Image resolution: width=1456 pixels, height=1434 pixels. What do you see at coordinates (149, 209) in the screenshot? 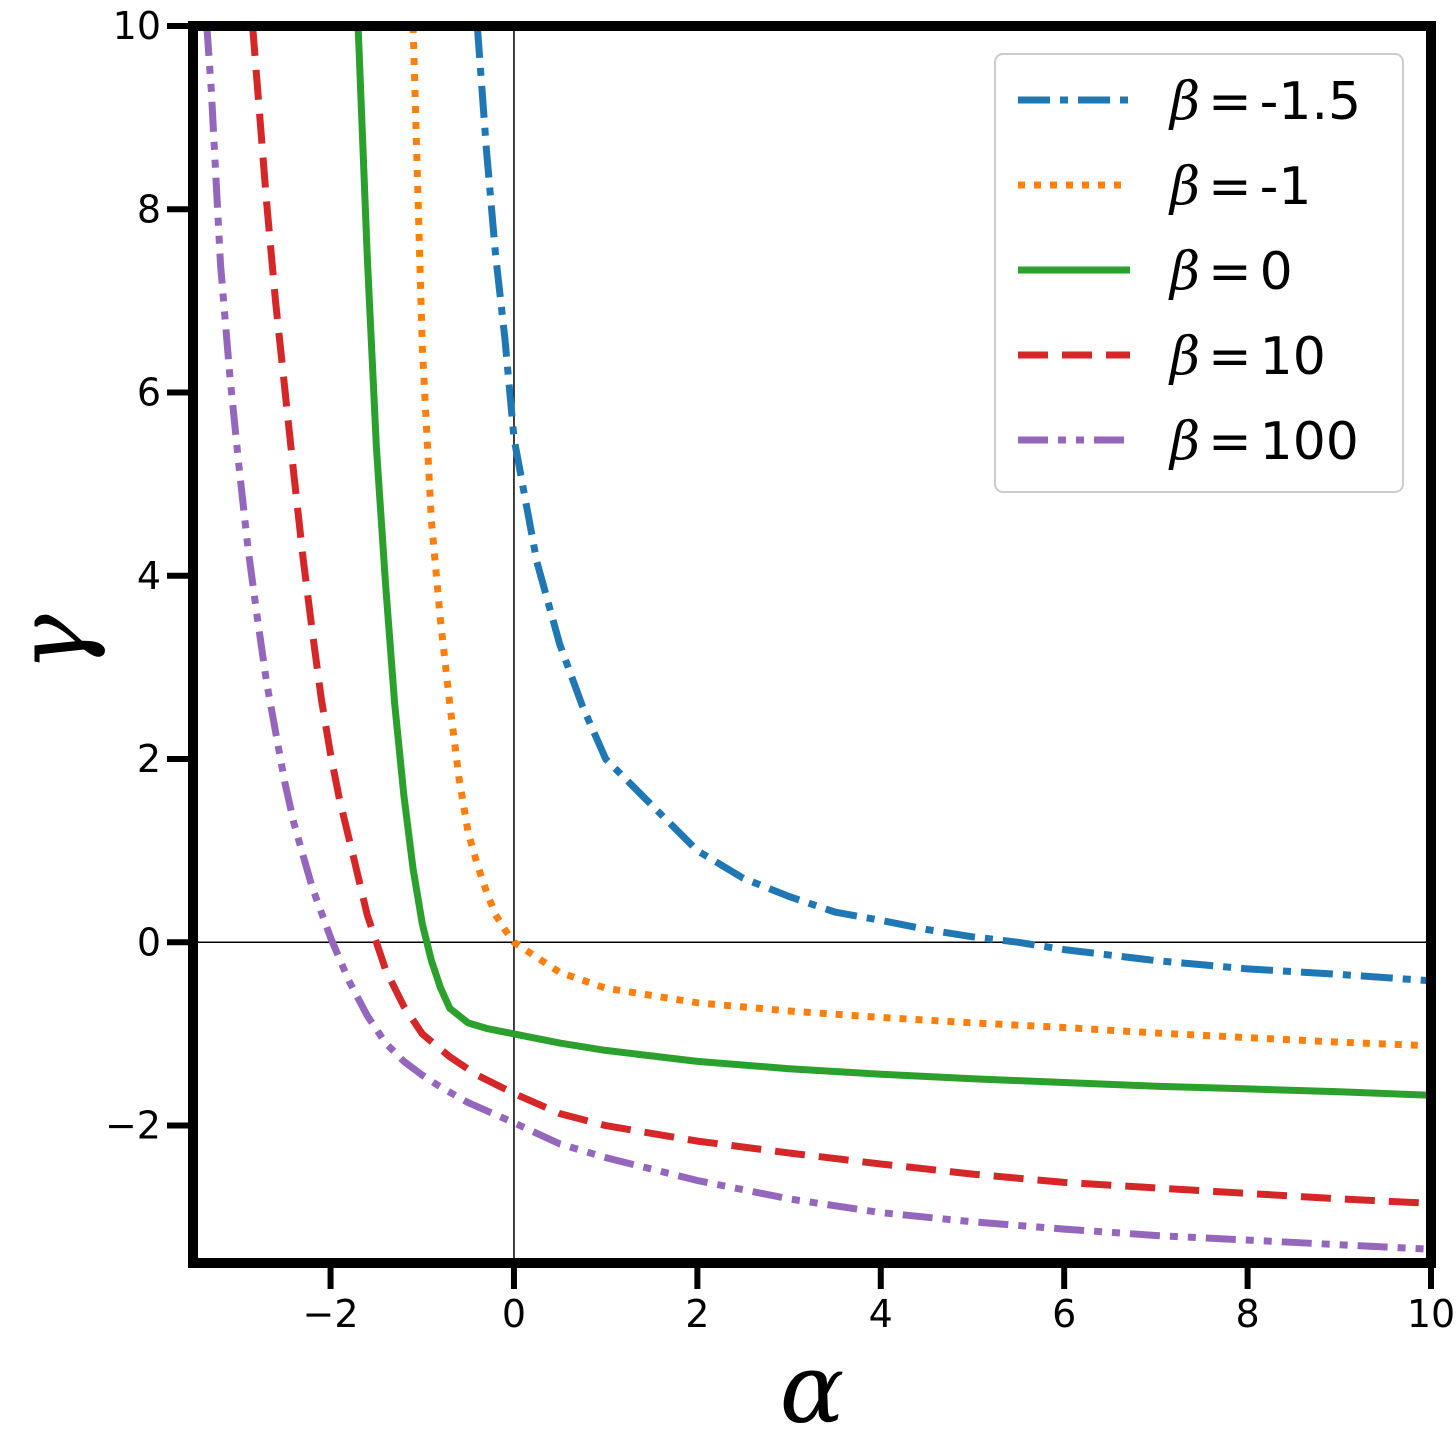
I see `y-tick-label: 8` at bounding box center [149, 209].